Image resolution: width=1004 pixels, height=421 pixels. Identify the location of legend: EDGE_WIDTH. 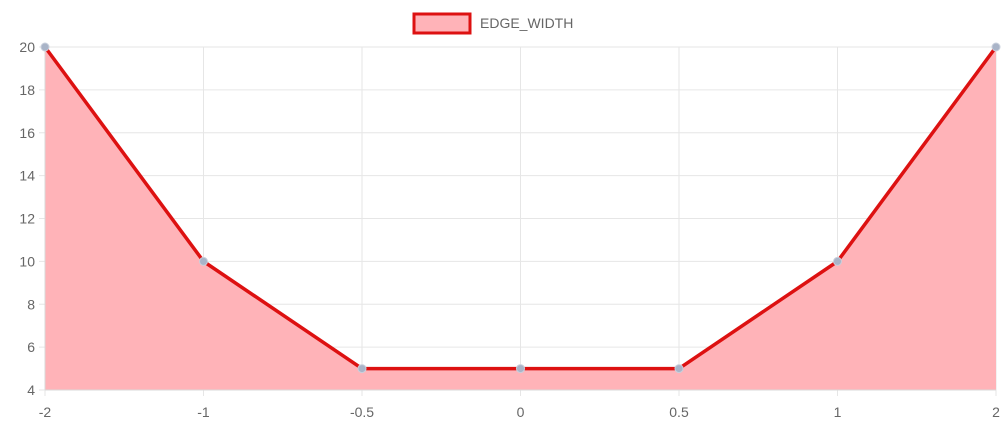
(492, 23).